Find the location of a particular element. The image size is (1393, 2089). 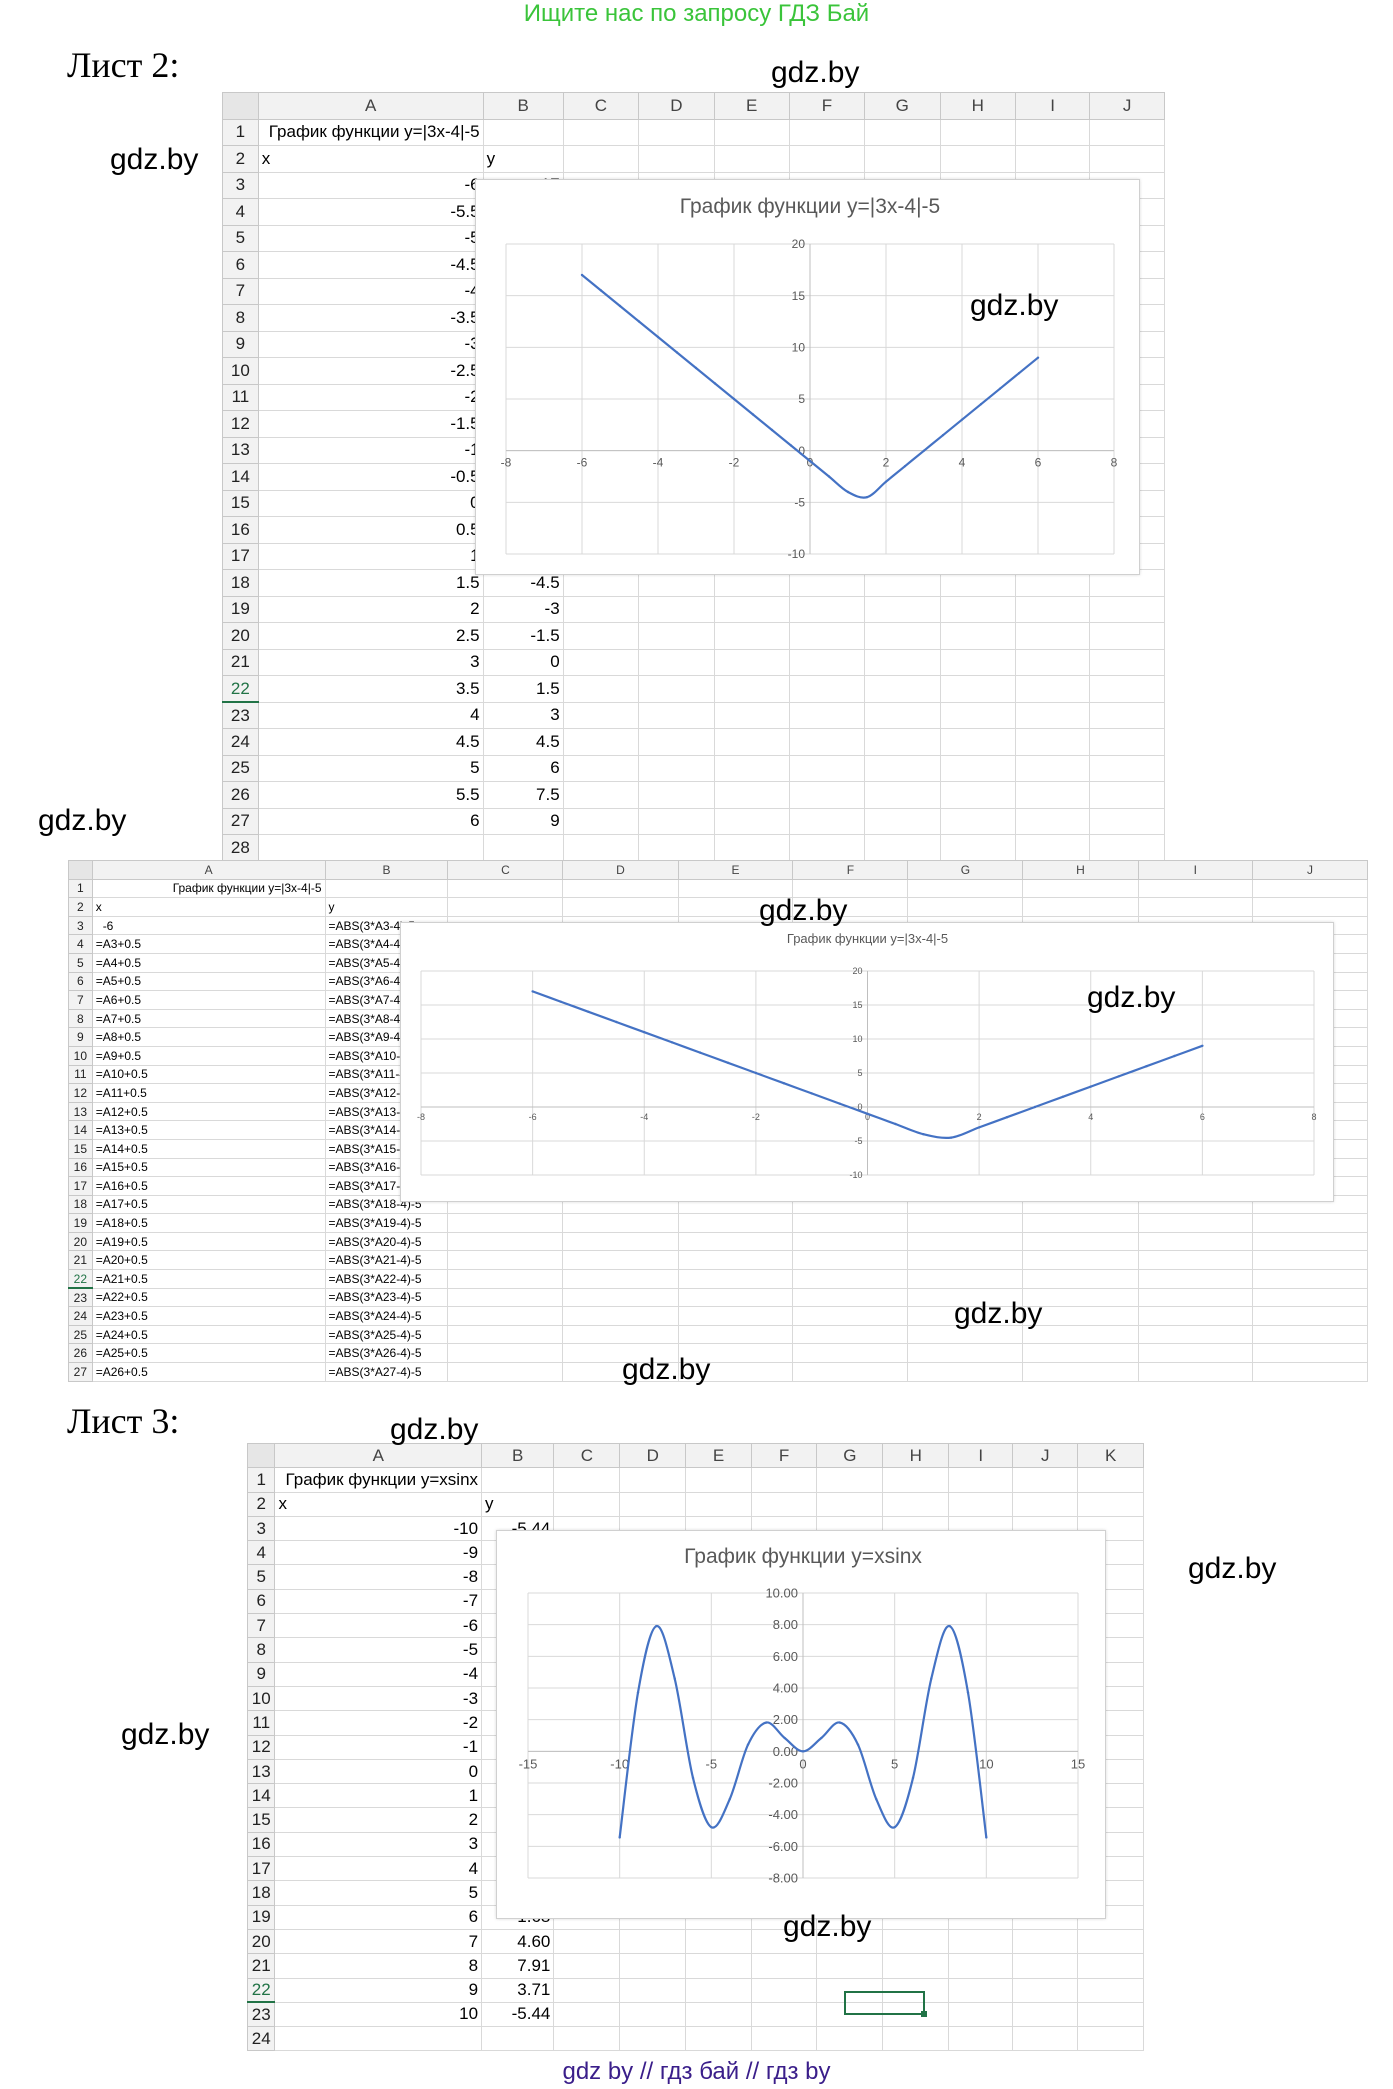

cell-a is located at coordinates (370, 847).